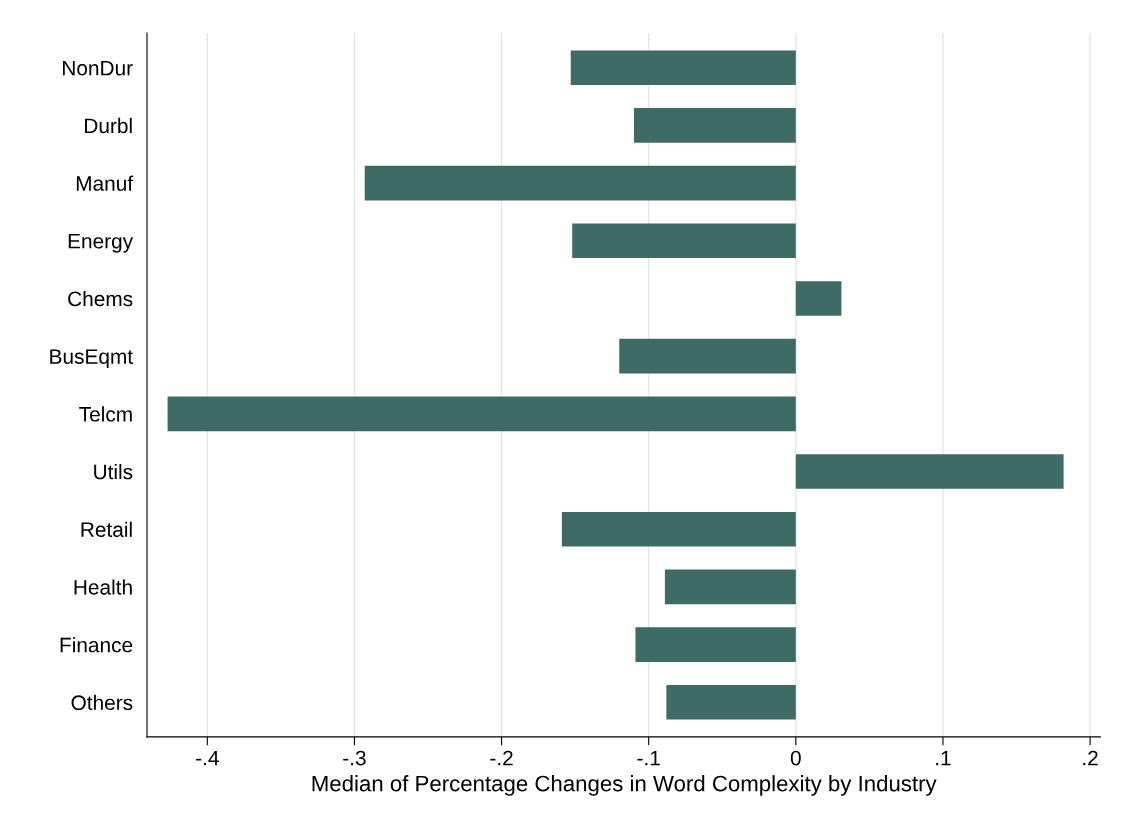 The height and width of the screenshot is (828, 1135). What do you see at coordinates (354, 758) in the screenshot?
I see `x-tick-label: -.3` at bounding box center [354, 758].